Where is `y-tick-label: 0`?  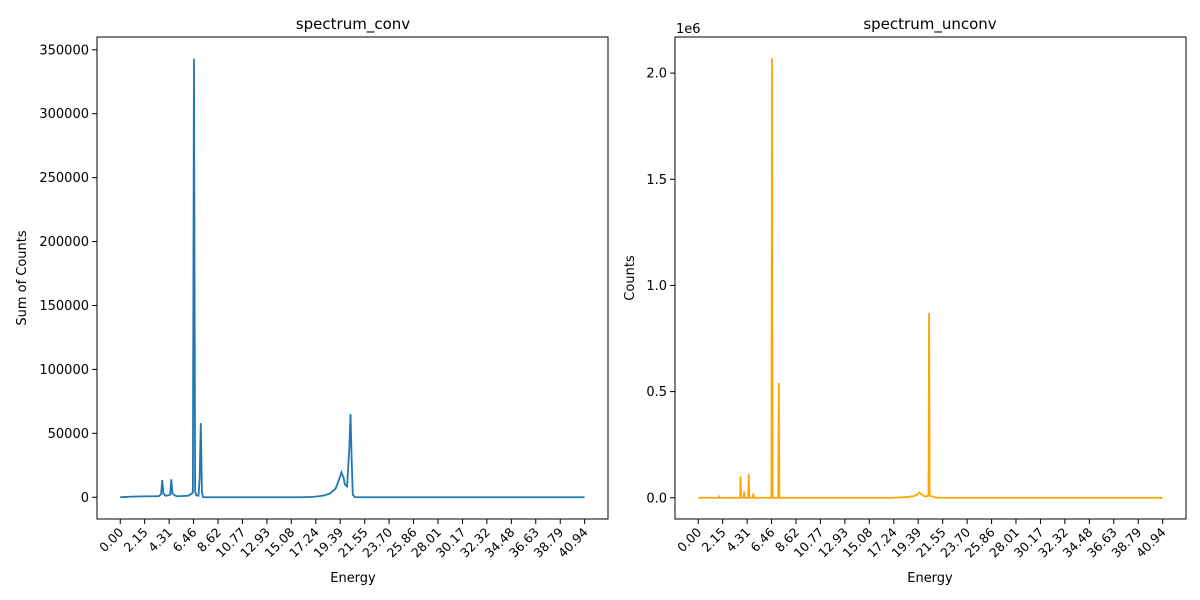 y-tick-label: 0 is located at coordinates (85, 498).